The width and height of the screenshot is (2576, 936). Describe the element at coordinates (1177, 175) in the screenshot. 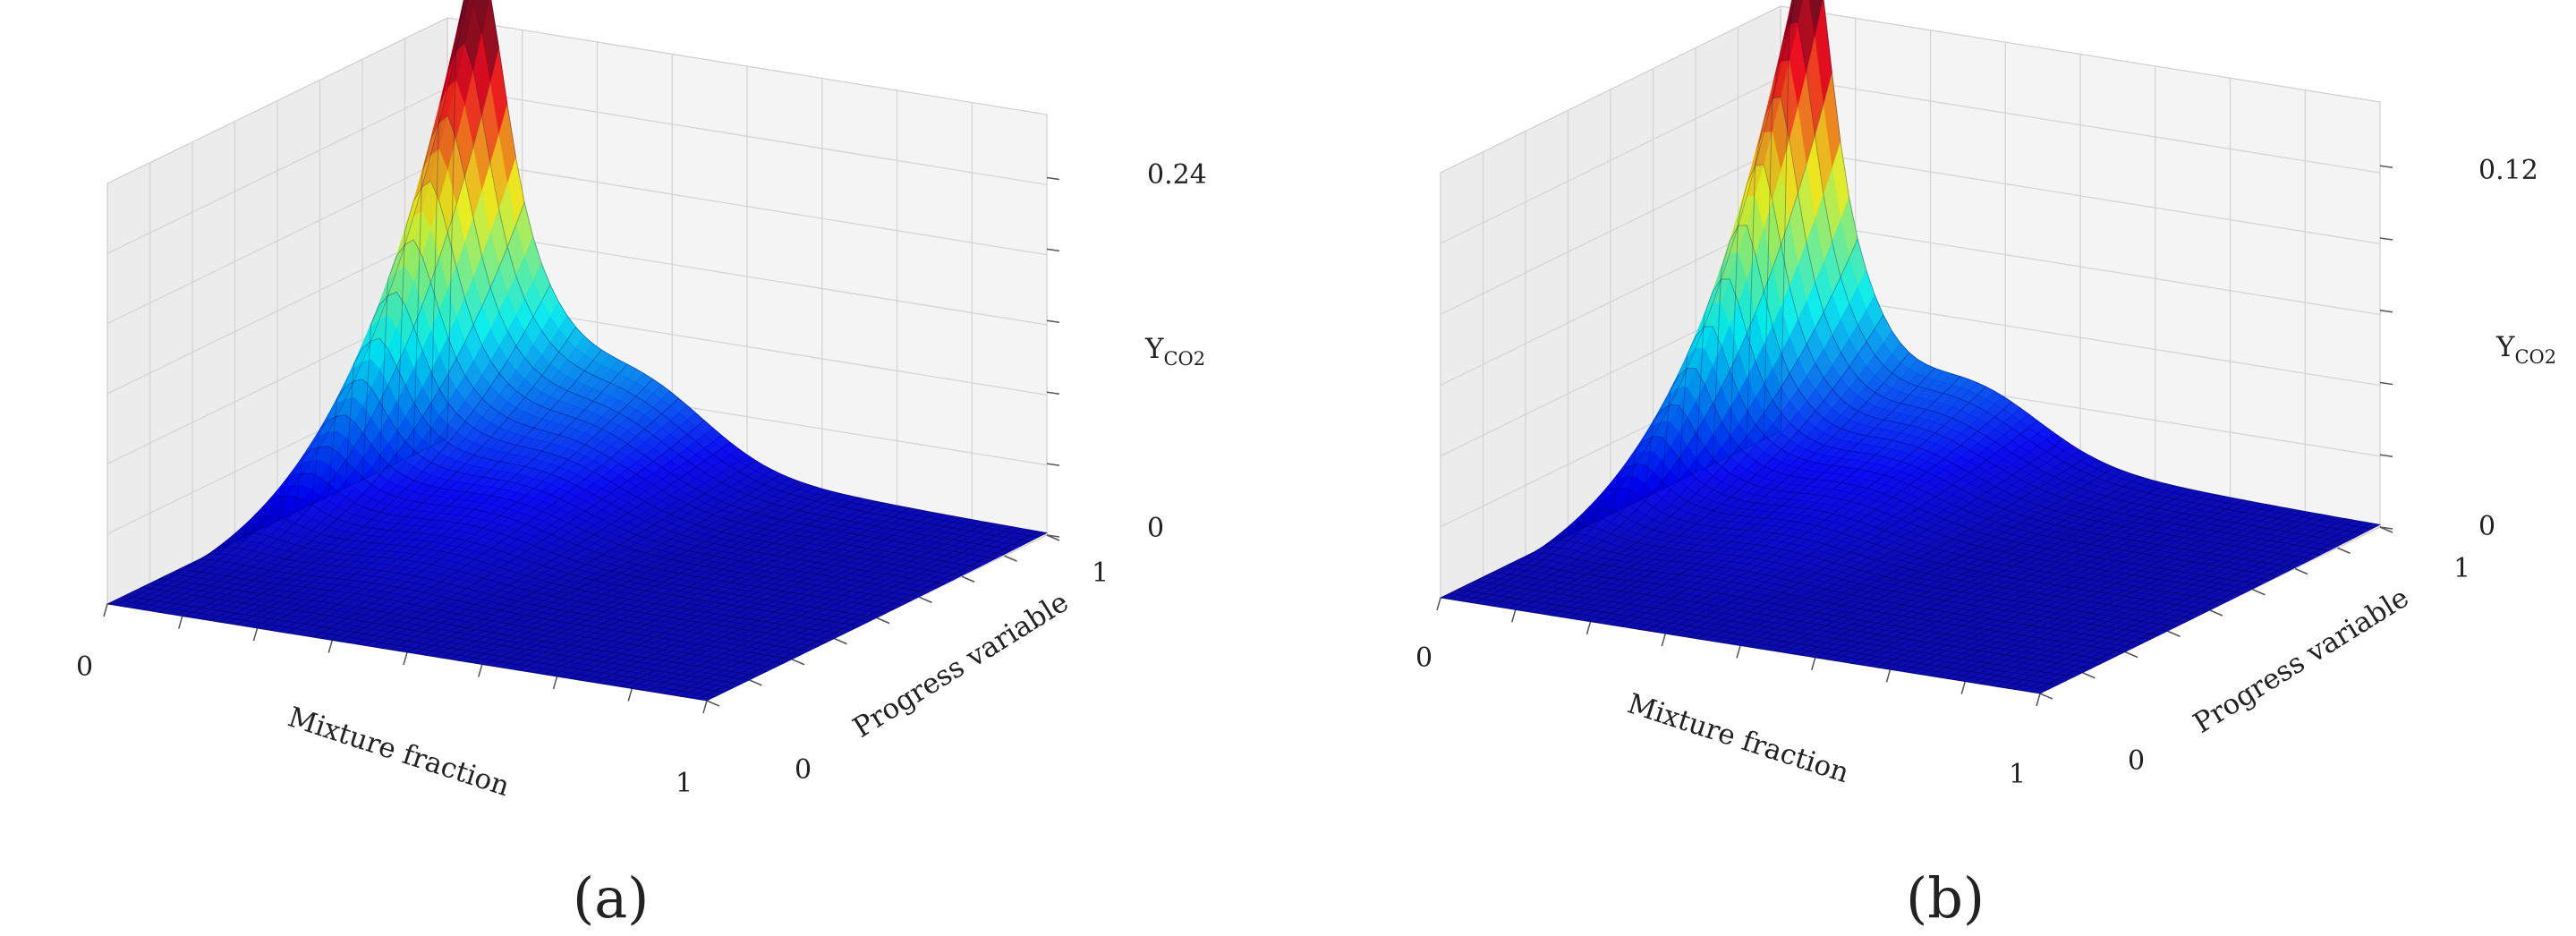

I see `z-tick-label-max: 0.24` at that location.